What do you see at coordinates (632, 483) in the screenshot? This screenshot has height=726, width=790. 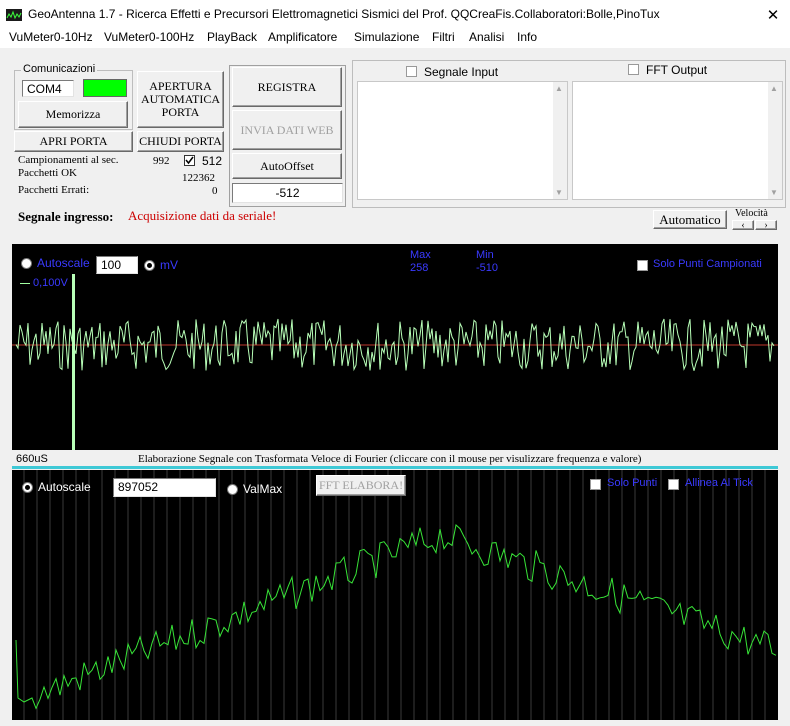 I see `fft-solo-punti-label: Solo Punti` at bounding box center [632, 483].